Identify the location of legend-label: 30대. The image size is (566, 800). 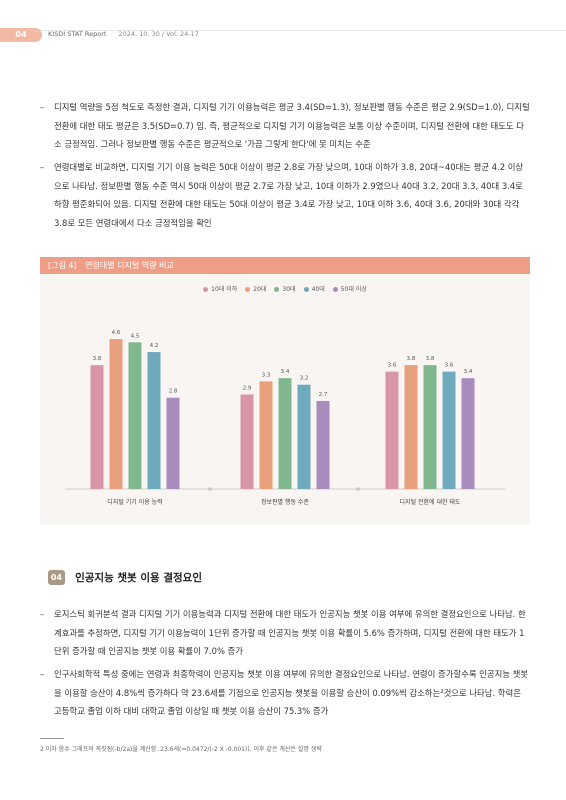
(289, 289).